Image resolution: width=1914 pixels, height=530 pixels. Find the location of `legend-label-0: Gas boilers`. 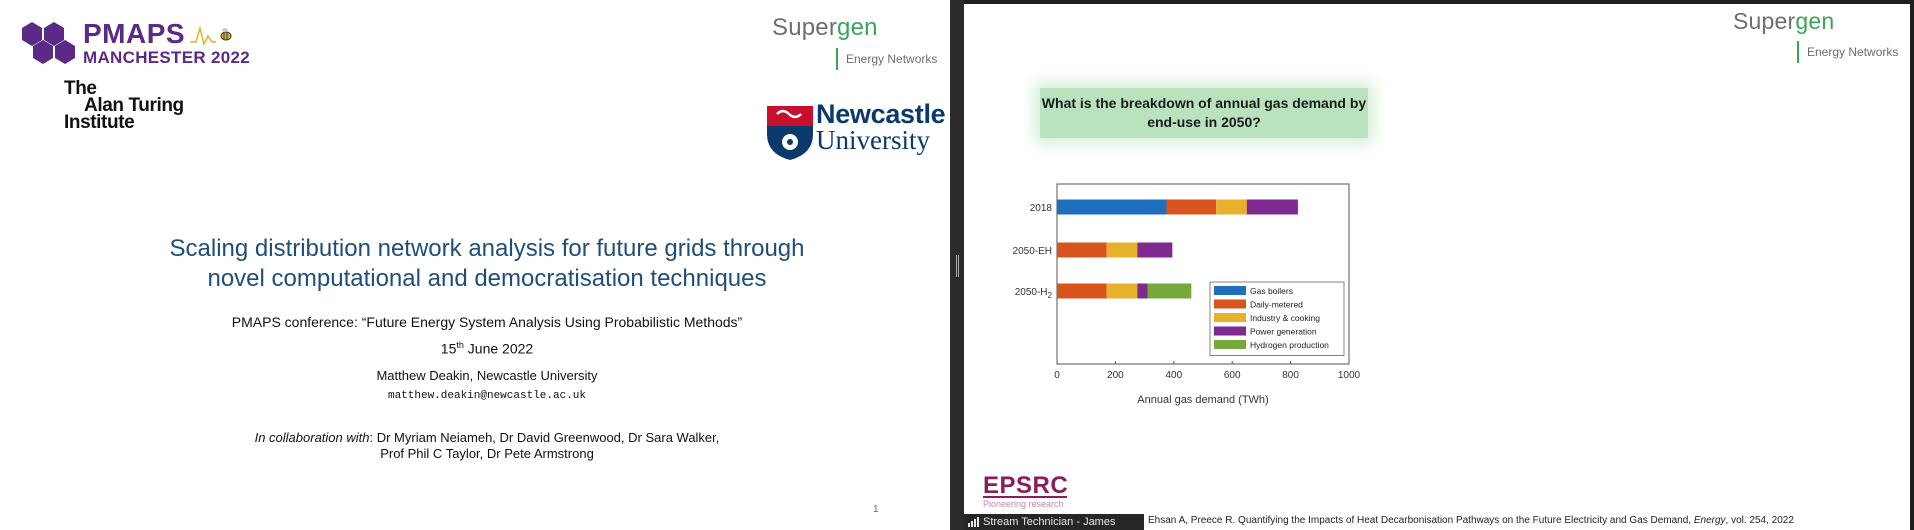

legend-label-0: Gas boilers is located at coordinates (1271, 291).